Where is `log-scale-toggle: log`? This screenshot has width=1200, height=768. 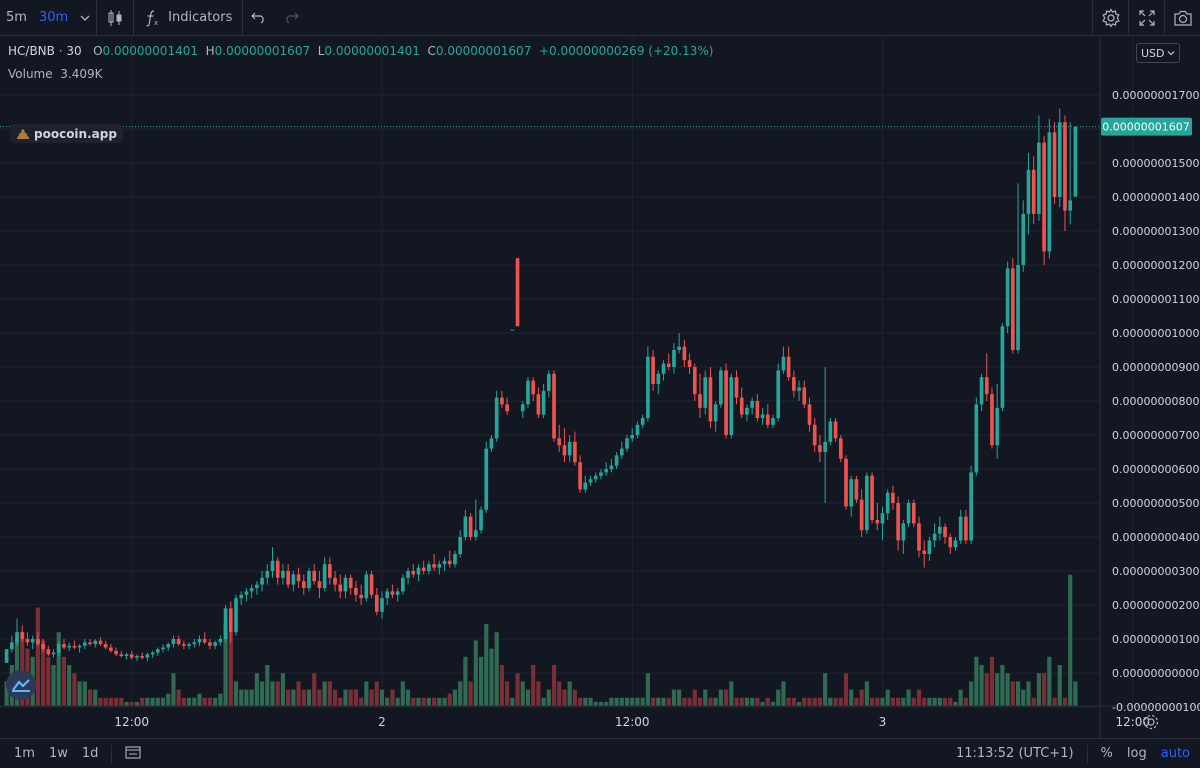 log-scale-toggle: log is located at coordinates (1136, 753).